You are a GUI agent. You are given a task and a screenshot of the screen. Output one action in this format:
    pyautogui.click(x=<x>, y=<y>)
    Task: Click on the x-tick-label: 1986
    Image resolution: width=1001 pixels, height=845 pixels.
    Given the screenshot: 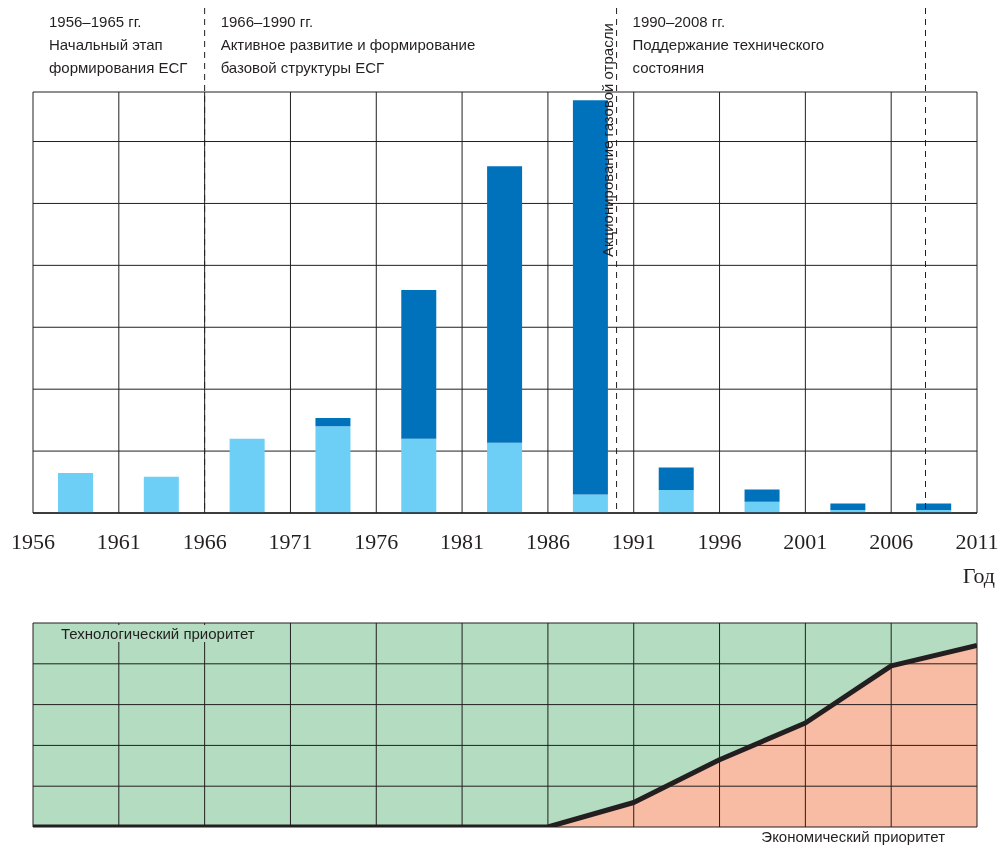 What is the action you would take?
    pyautogui.click(x=547, y=541)
    